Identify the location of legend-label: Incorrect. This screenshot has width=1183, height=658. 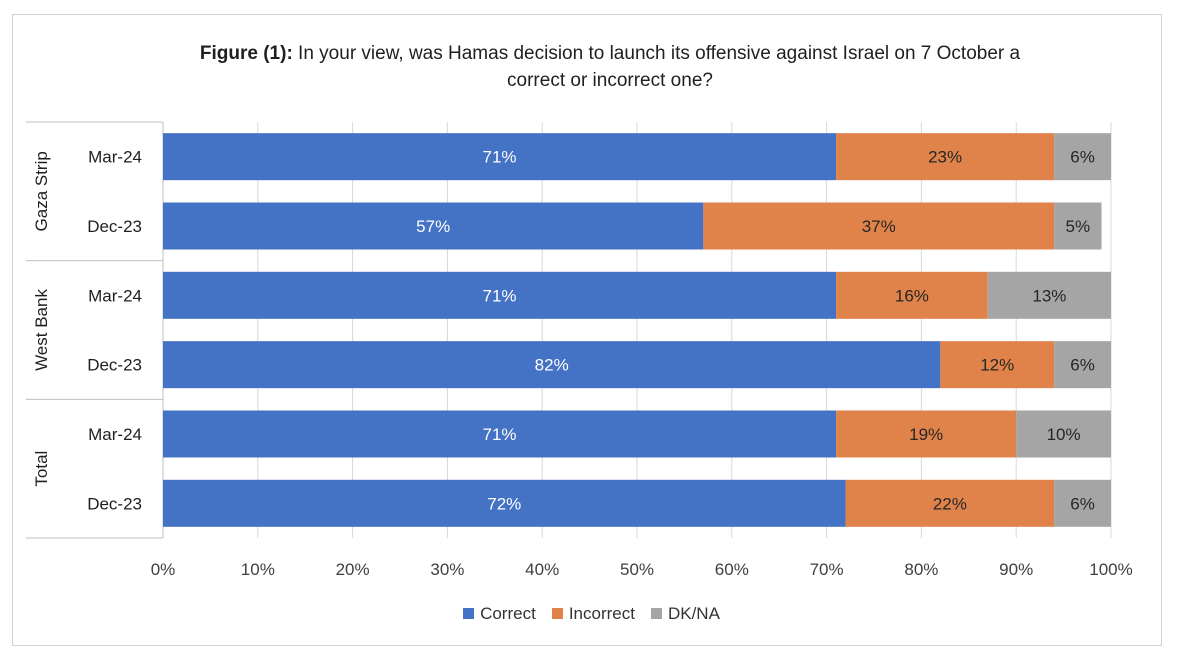
(601, 613).